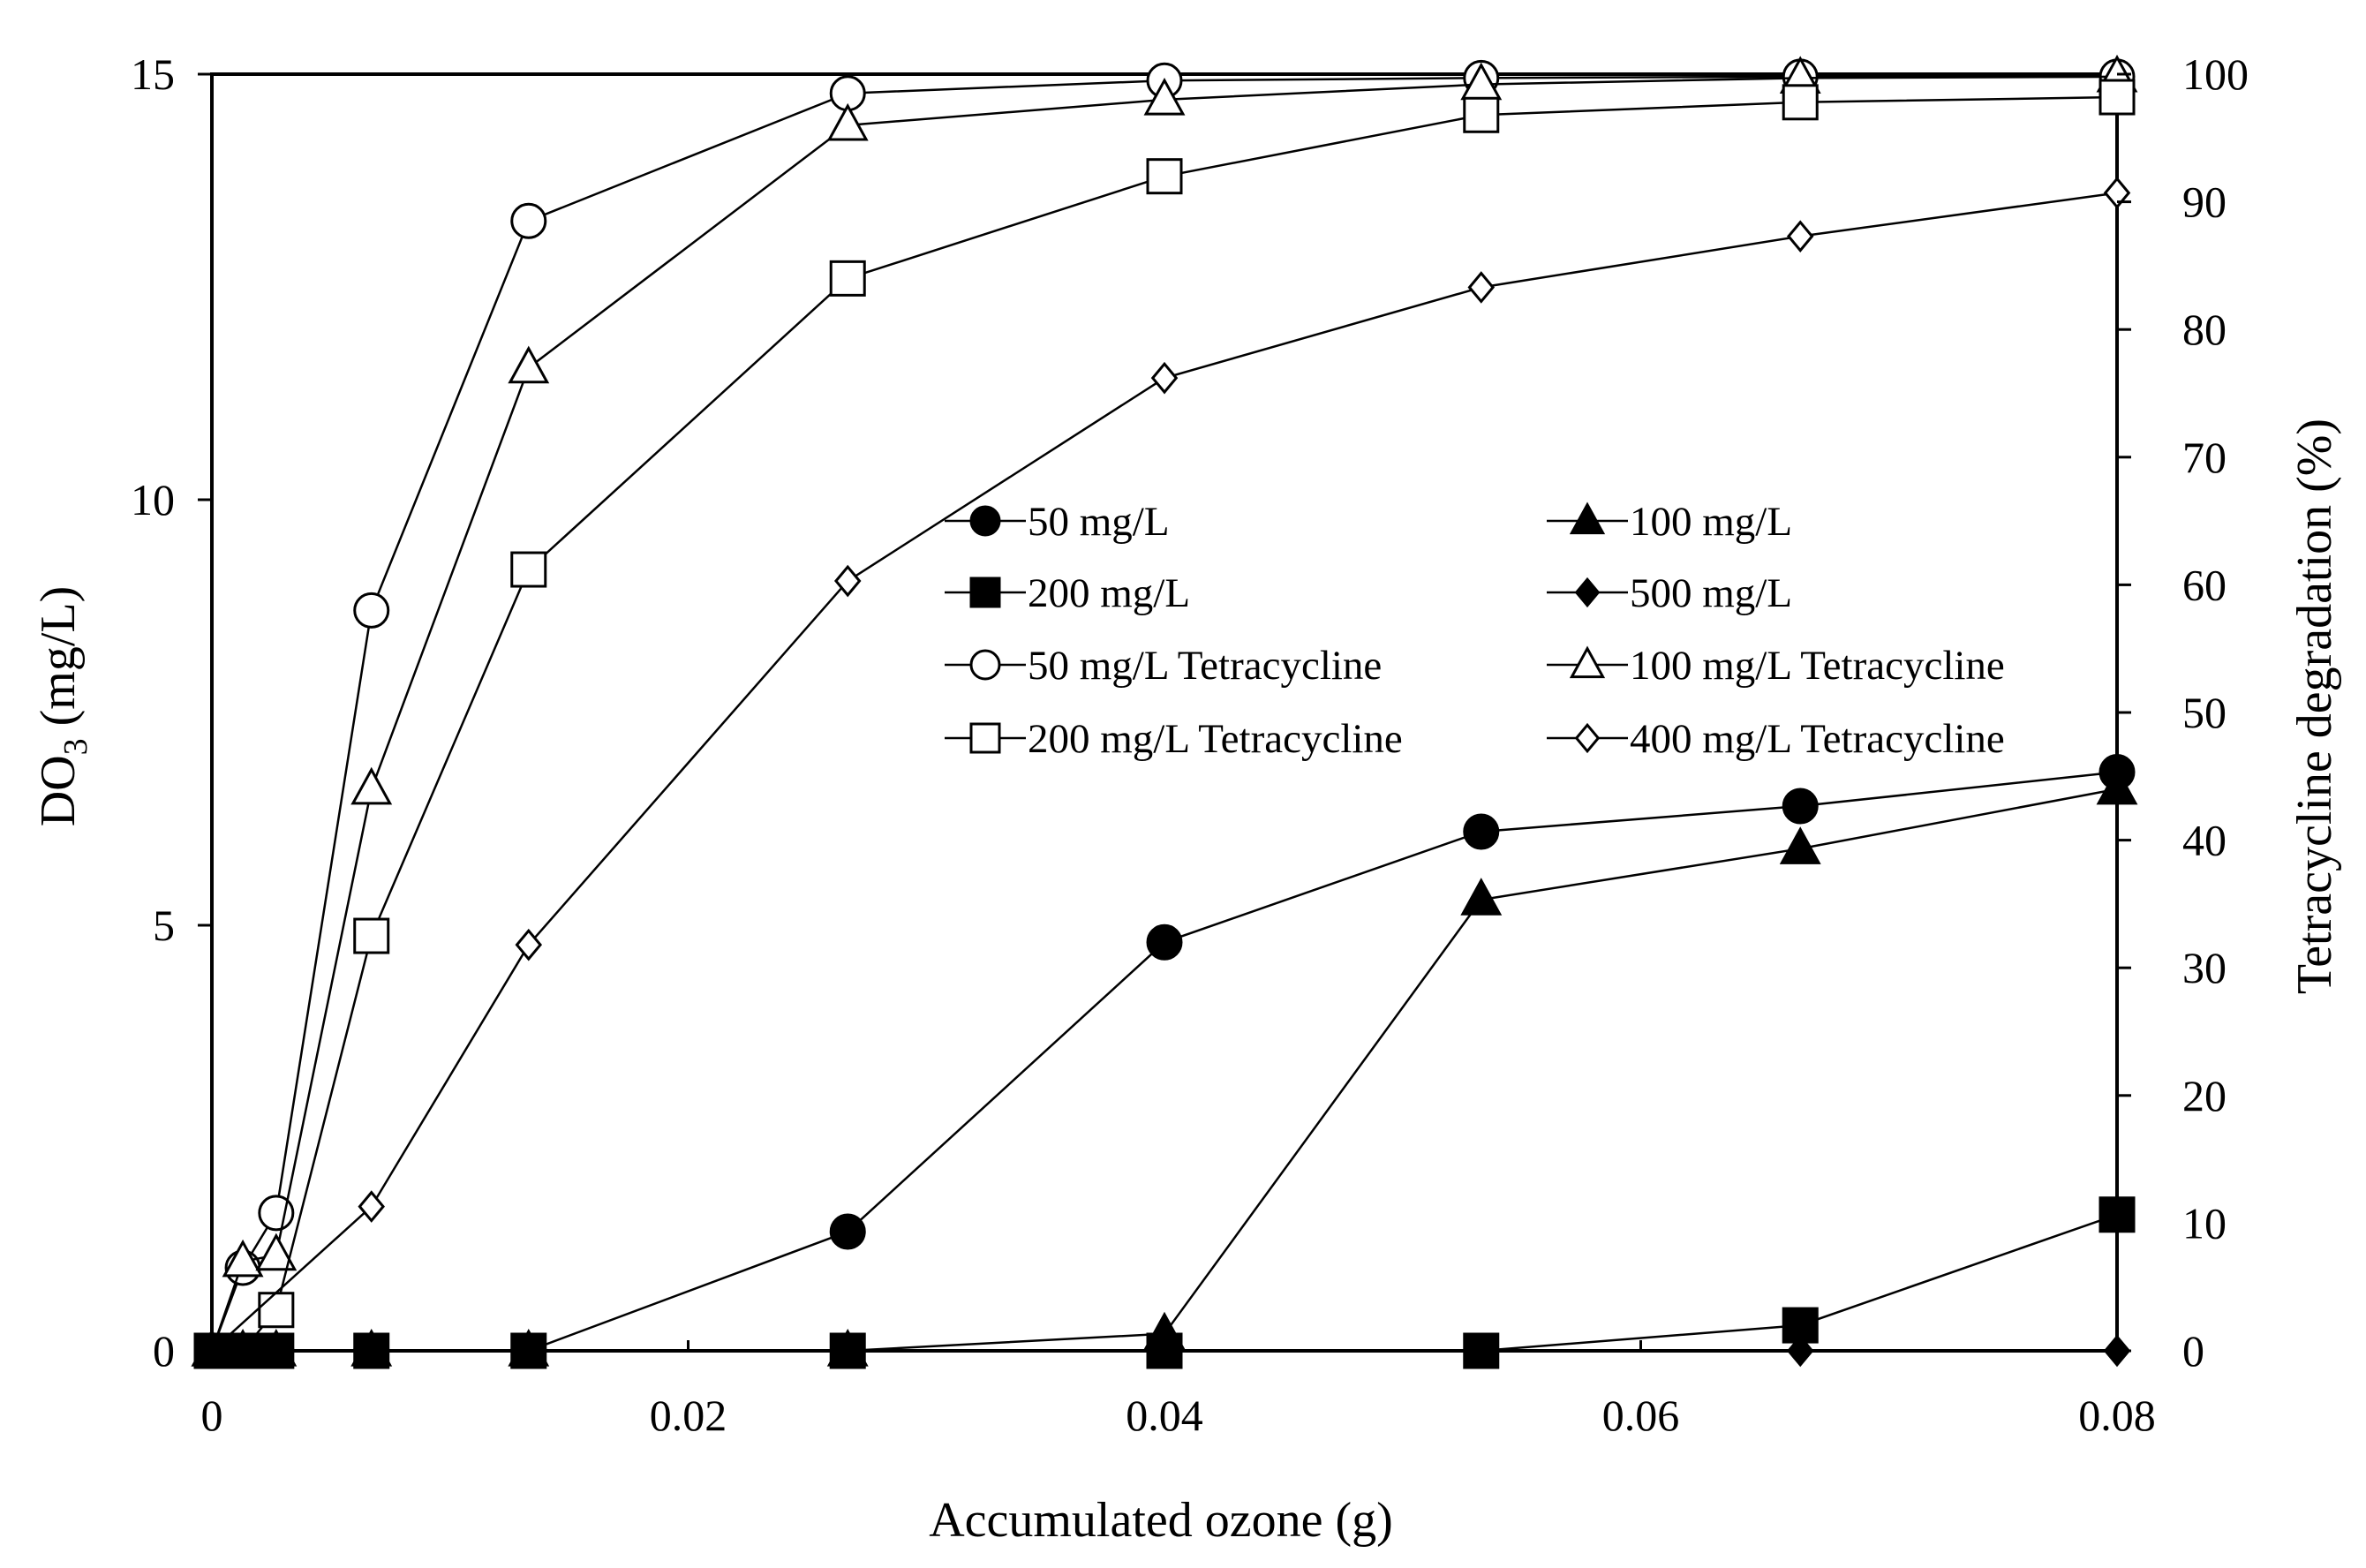 Image resolution: width=2366 pixels, height=1568 pixels. What do you see at coordinates (2204, 1223) in the screenshot?
I see `y-right-tick-label: 10` at bounding box center [2204, 1223].